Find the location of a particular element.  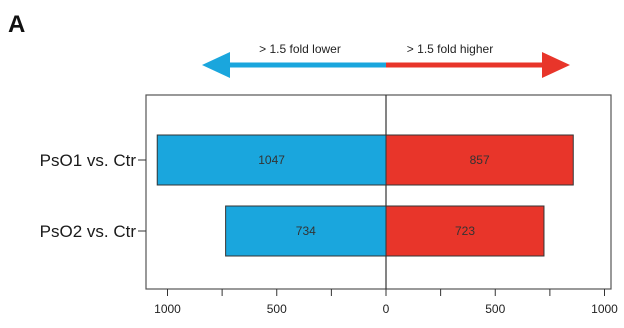

bar-higher-value-label: 723 is located at coordinates (465, 231).